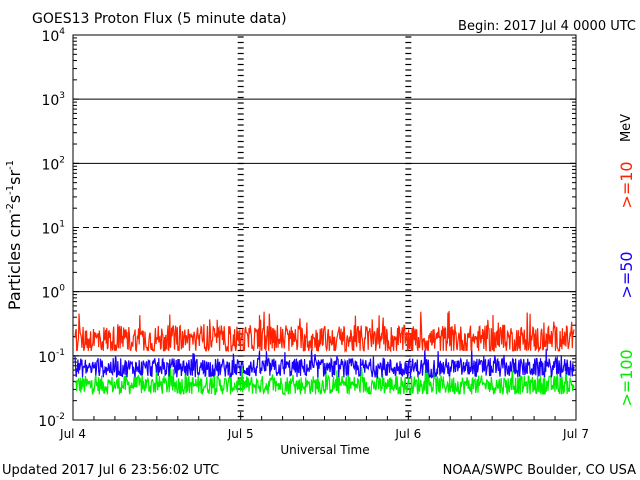 Image resolution: width=640 pixels, height=480 pixels. I want to click on y-tick-label: 10⁻¹, so click(51, 357).